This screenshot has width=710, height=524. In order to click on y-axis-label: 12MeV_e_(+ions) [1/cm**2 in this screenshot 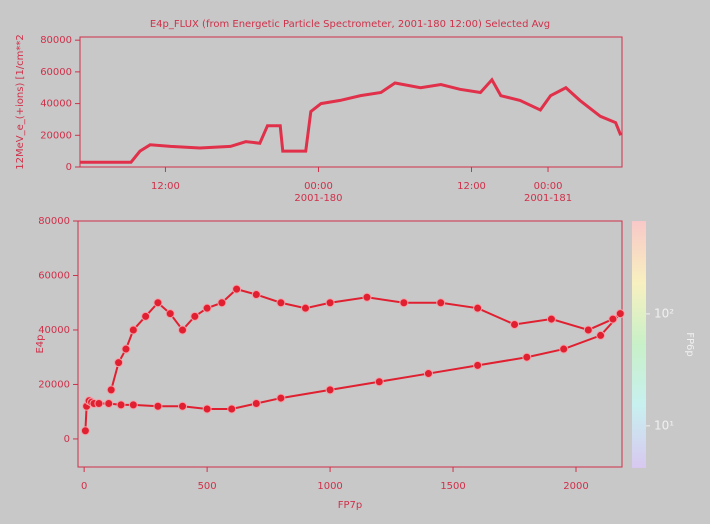, I will do `click(20, 102)`.